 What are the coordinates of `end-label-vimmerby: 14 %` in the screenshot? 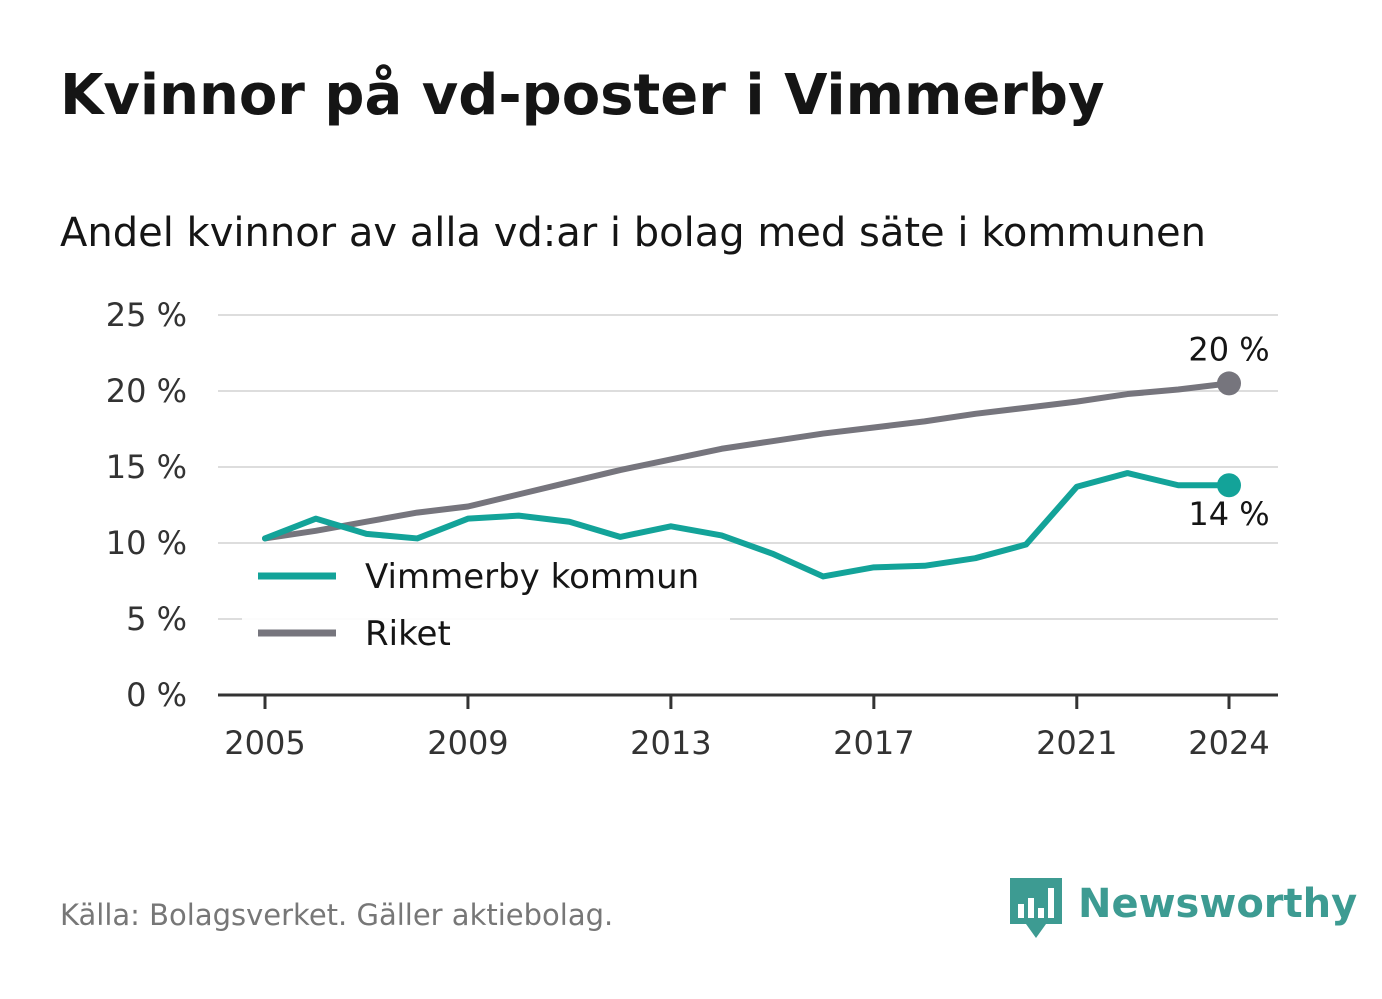 It's located at (1228, 514).